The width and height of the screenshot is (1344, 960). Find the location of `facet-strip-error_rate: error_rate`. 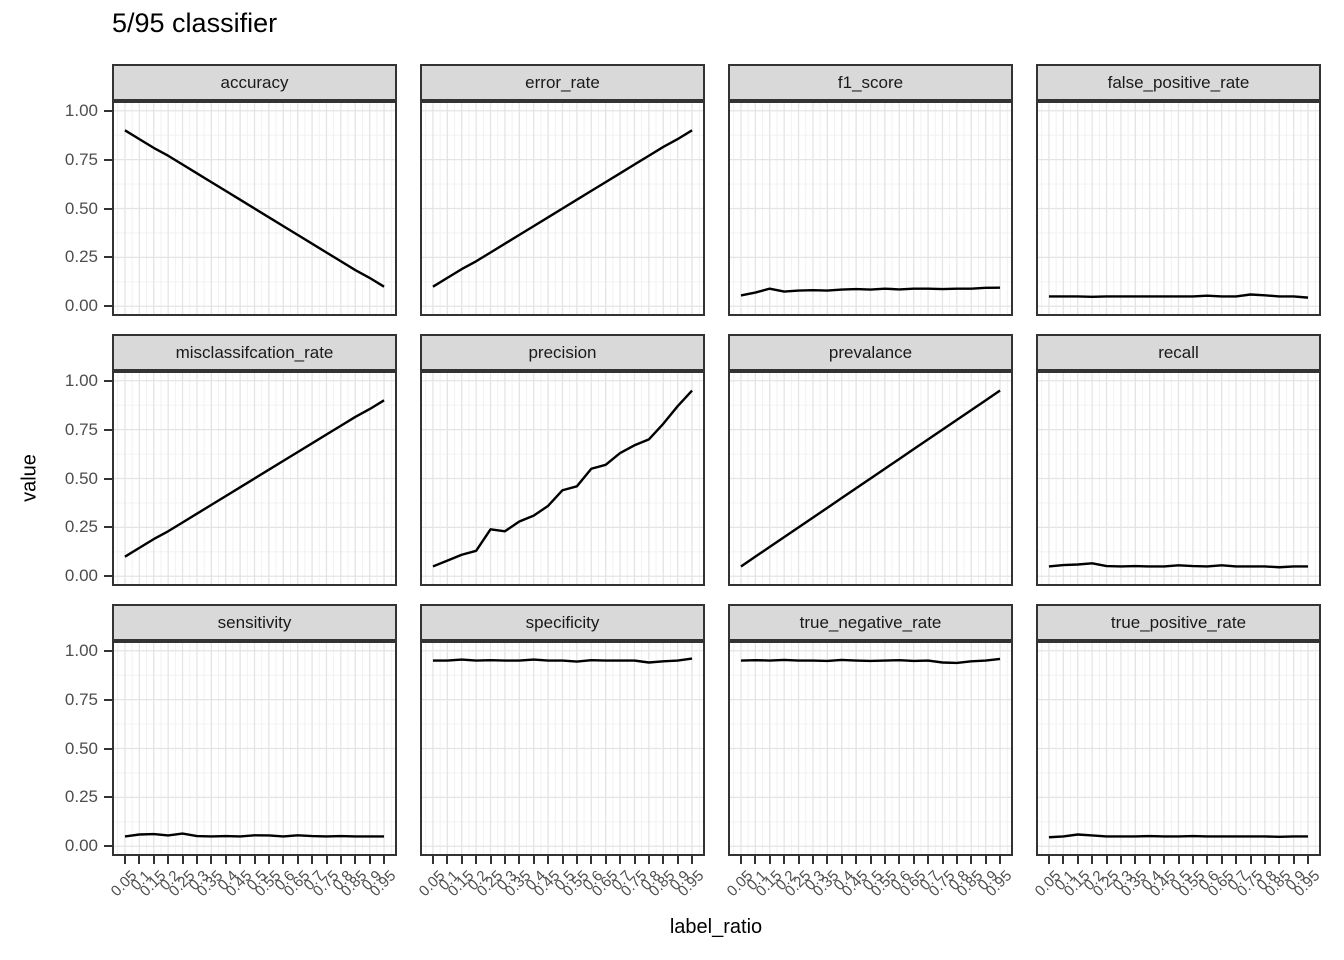

facet-strip-error_rate: error_rate is located at coordinates (562, 82).